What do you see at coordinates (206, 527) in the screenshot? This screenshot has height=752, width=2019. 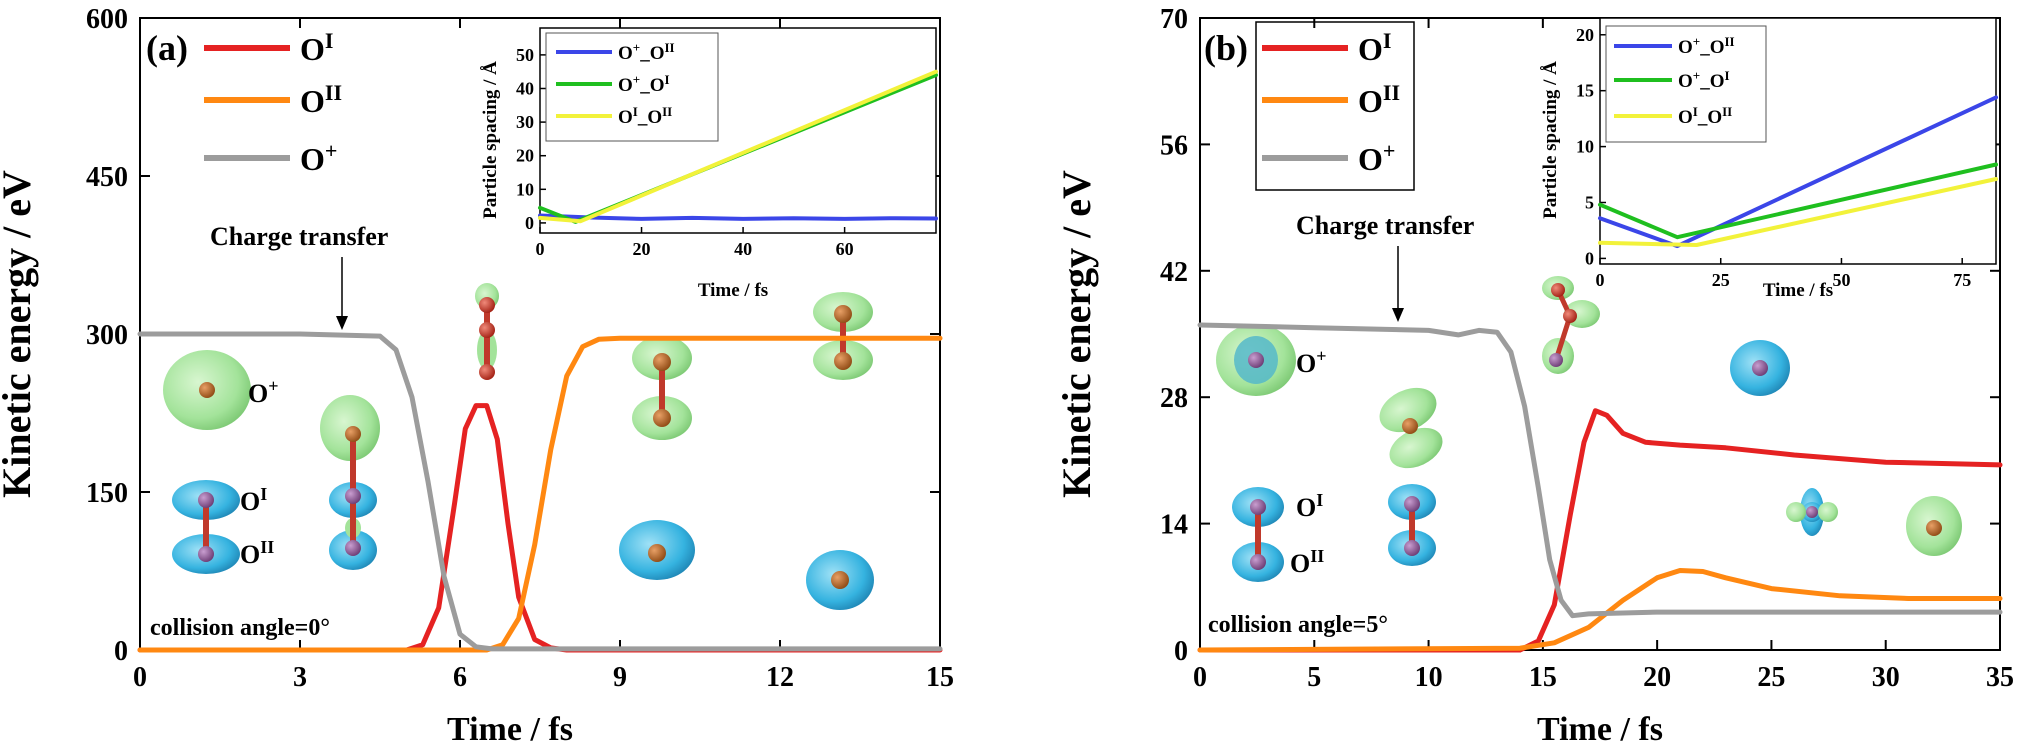 I see `o2-molecule-blue-a` at bounding box center [206, 527].